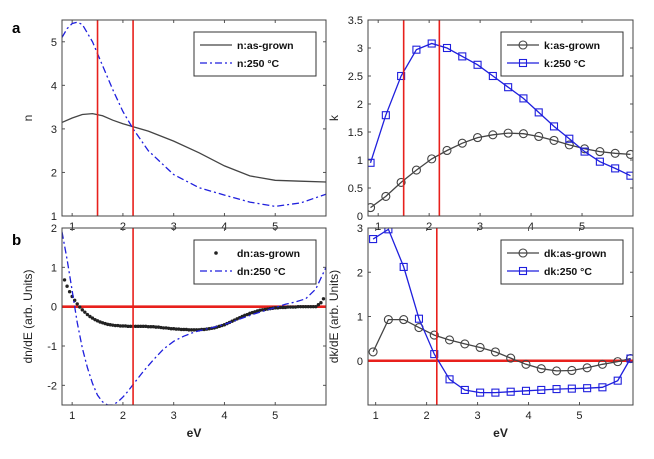 Image resolution: width=654 pixels, height=459 pixels. I want to click on legend-label: n:250 °C, so click(258, 64).